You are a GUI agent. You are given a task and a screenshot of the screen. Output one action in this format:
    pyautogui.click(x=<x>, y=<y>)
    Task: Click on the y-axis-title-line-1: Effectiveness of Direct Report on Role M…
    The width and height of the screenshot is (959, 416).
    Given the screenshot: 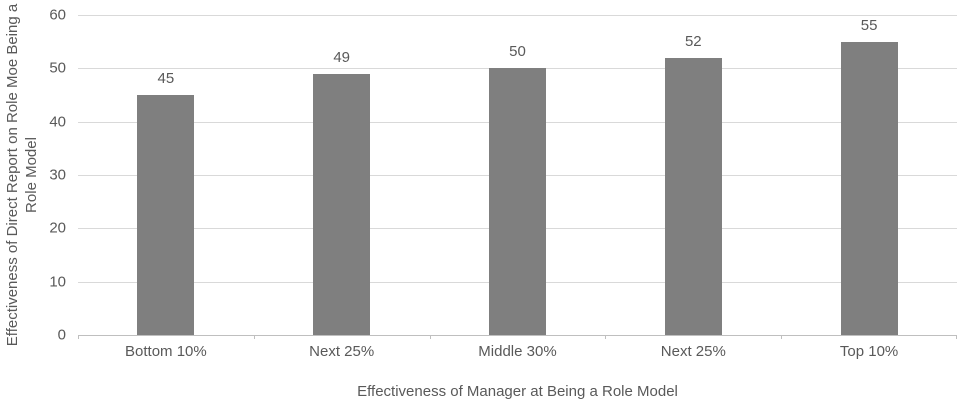 What is the action you would take?
    pyautogui.click(x=12, y=175)
    